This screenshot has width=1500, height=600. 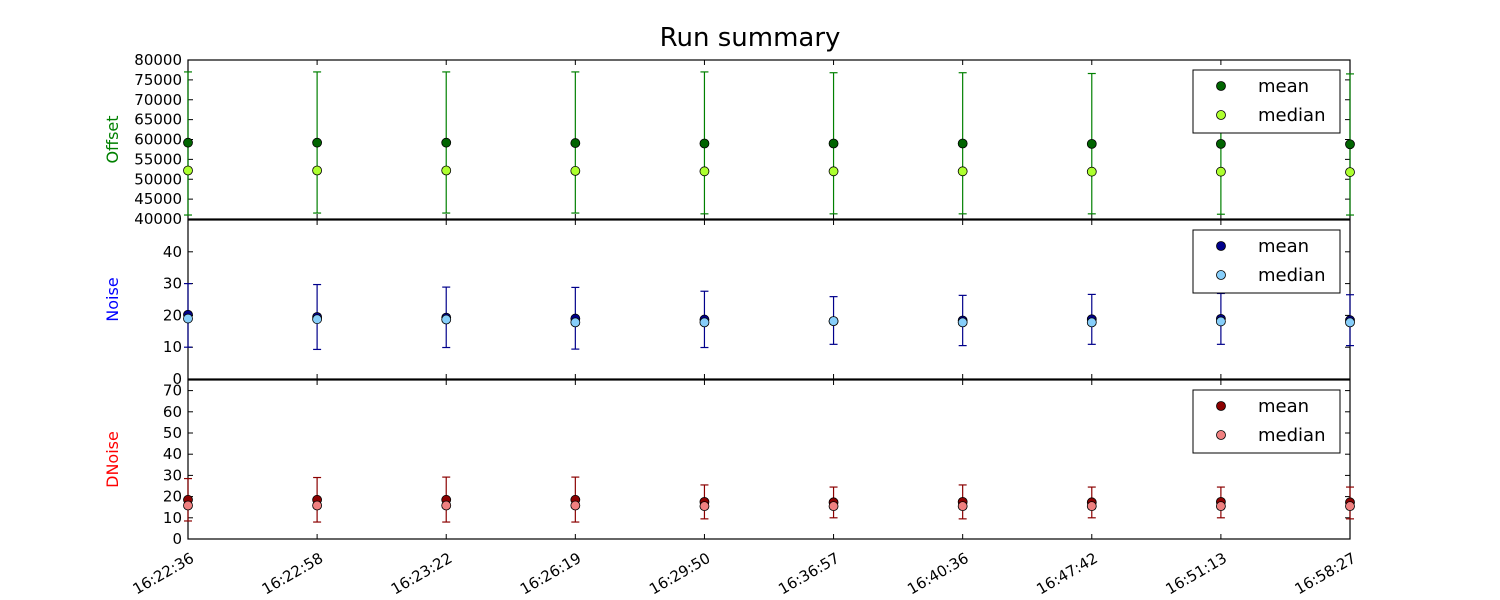 I want to click on y-tick-label: 45000, so click(x=158, y=199).